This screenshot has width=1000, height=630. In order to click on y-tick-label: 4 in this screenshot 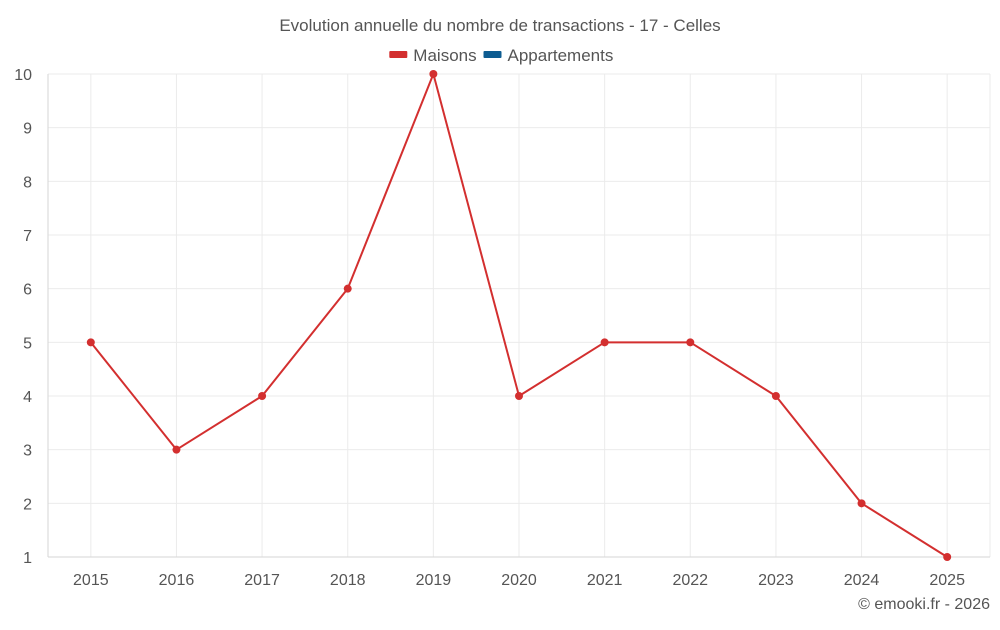, I will do `click(27, 397)`.